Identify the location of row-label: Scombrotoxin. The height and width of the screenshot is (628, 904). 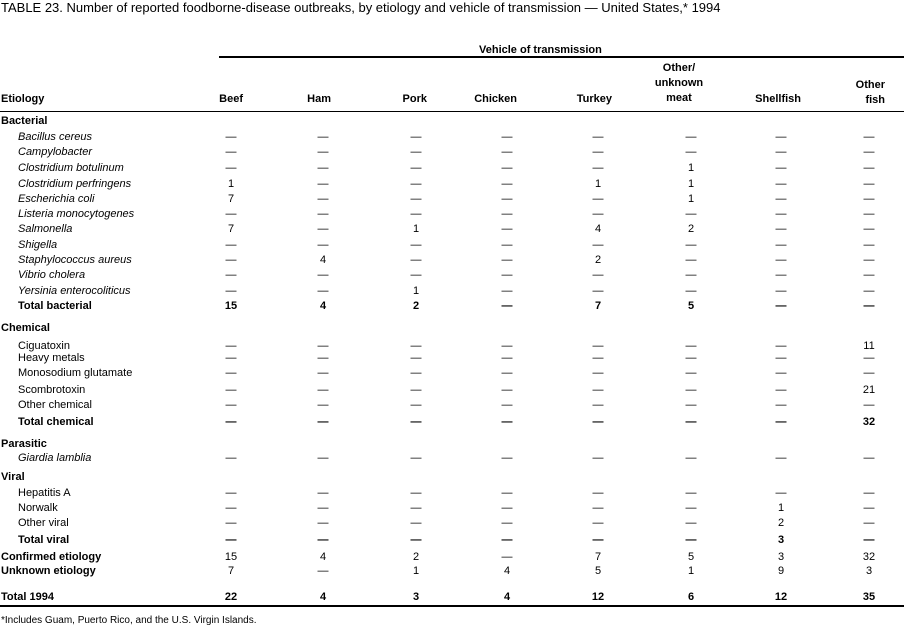
(52, 390).